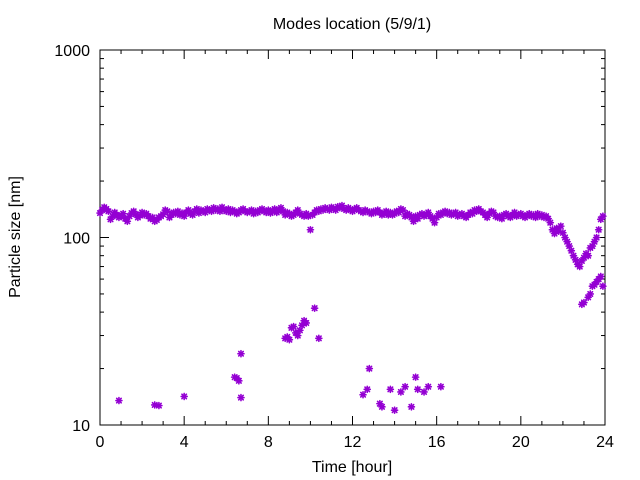 The width and height of the screenshot is (640, 480). I want to click on x-tick-label: 0, so click(100, 442).